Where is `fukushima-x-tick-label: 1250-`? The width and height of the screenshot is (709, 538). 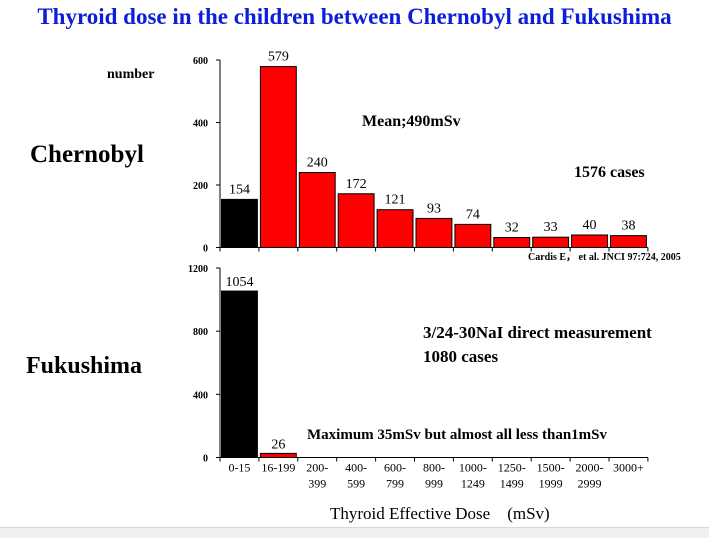
fukushima-x-tick-label: 1250- is located at coordinates (512, 468).